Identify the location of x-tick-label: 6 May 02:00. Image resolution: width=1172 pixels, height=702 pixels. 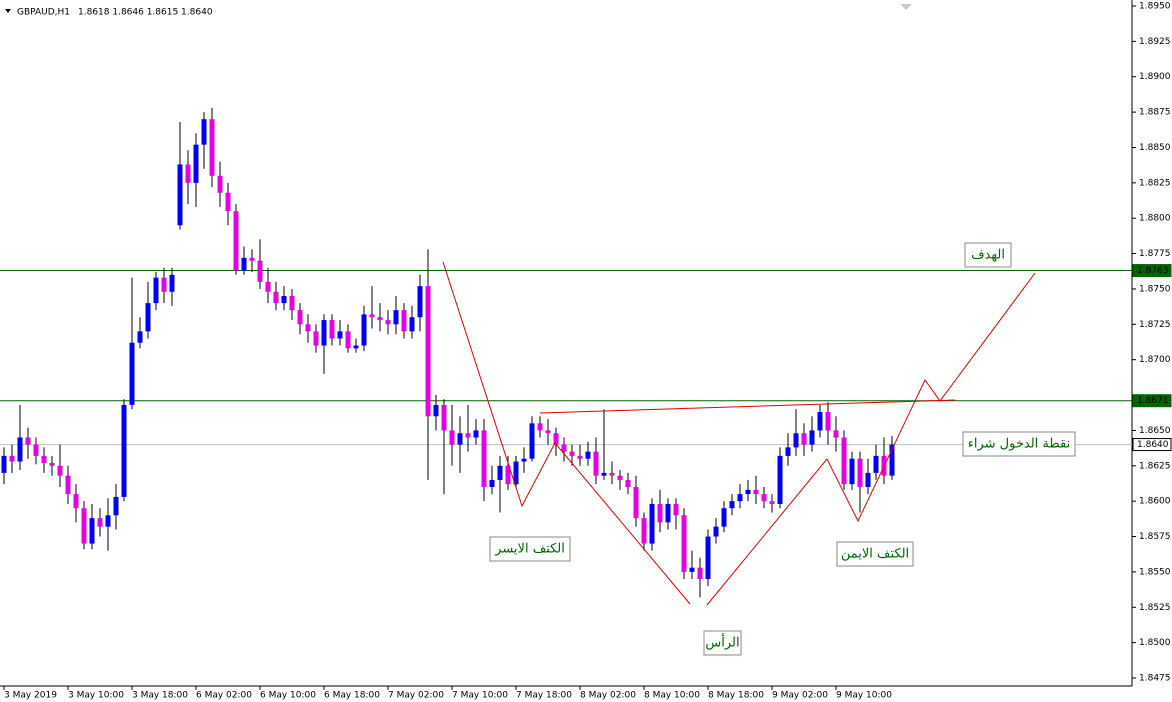
(224, 696).